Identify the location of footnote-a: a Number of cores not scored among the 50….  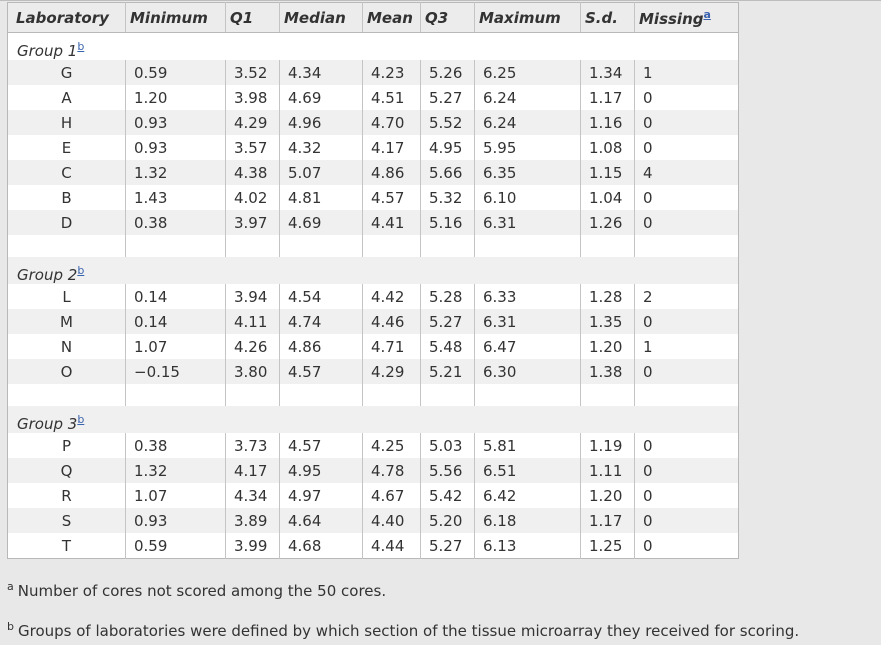
(196, 590).